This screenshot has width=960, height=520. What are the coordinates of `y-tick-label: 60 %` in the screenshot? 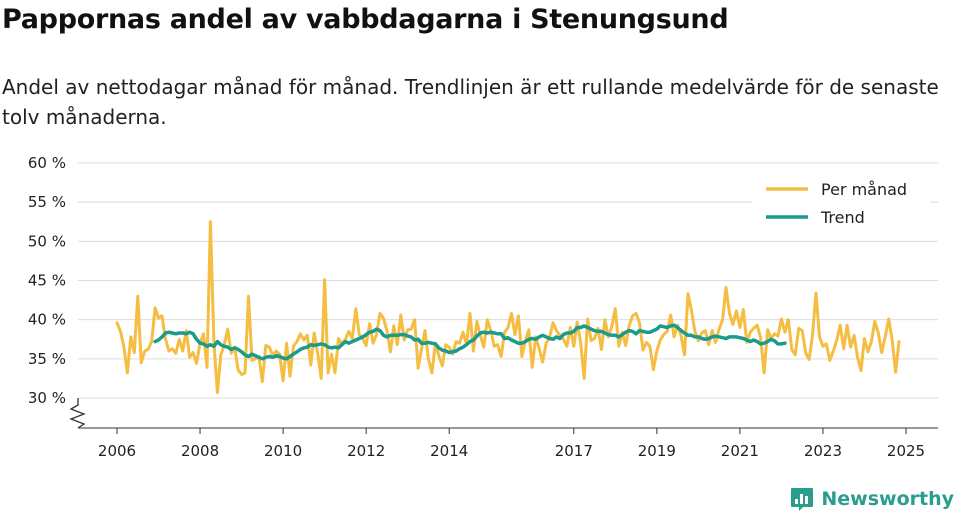 It's located at (47, 163).